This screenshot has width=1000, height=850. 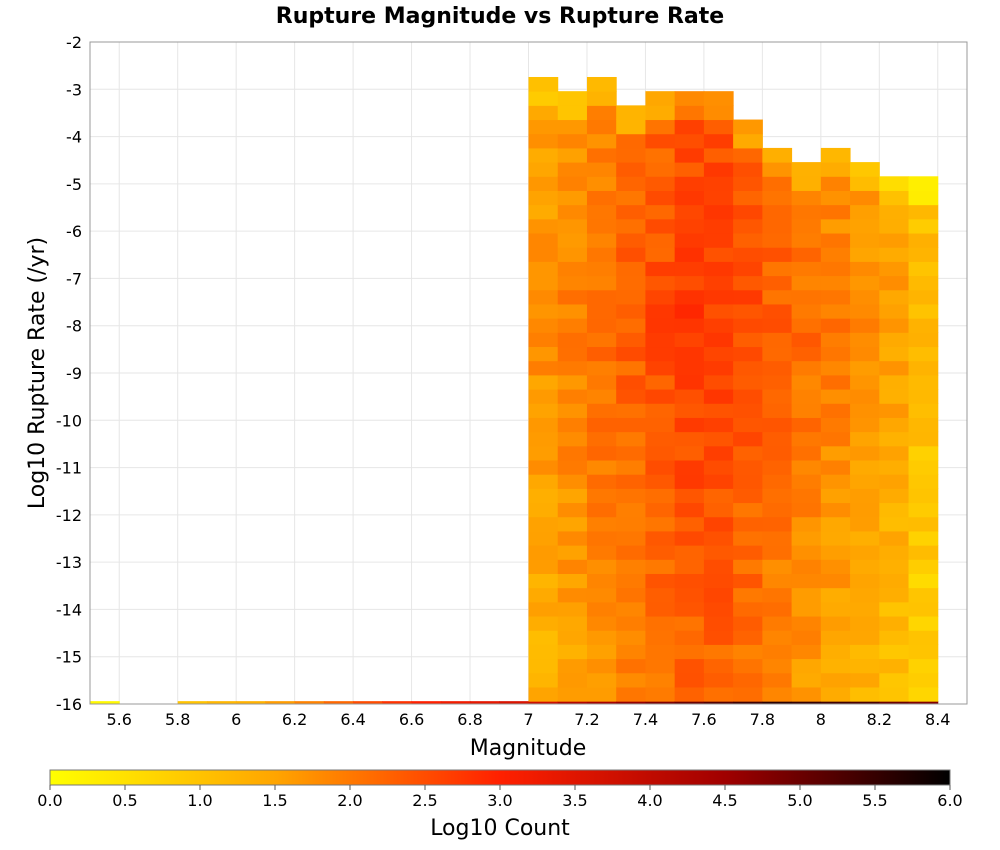 I want to click on y-tick-label: -16, so click(x=69, y=704).